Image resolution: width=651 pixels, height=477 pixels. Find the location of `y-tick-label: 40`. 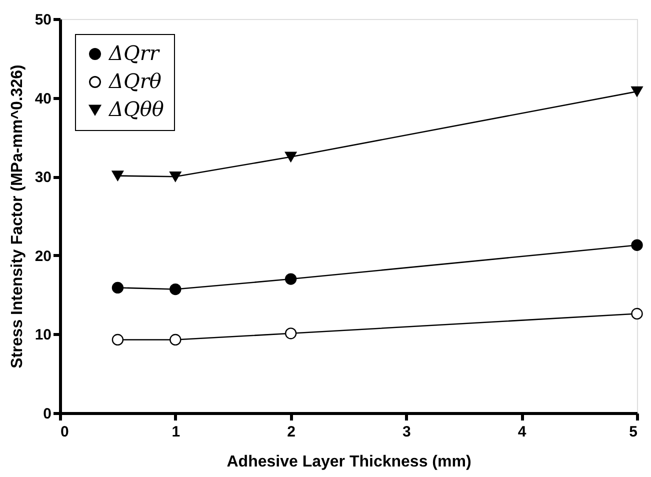

y-tick-label: 40 is located at coordinates (43, 99).